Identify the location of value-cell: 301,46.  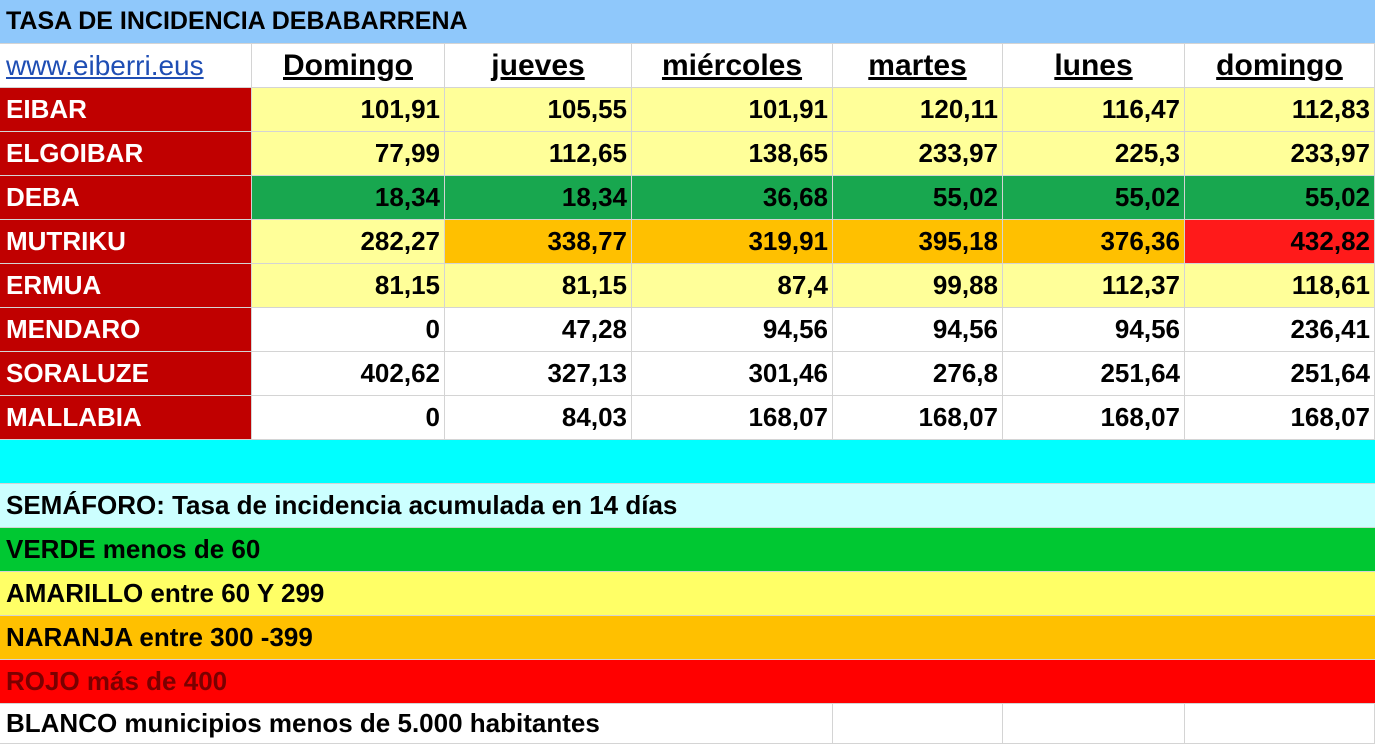
(732, 374).